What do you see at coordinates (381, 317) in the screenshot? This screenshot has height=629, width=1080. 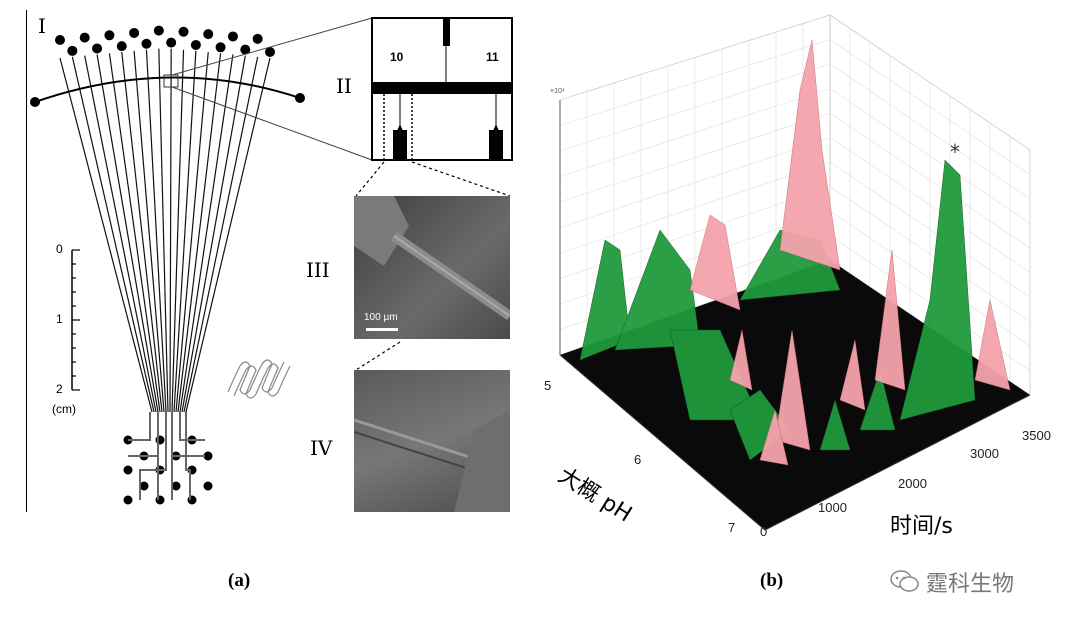 I see `sem-scalebar-label: 100 μm` at bounding box center [381, 317].